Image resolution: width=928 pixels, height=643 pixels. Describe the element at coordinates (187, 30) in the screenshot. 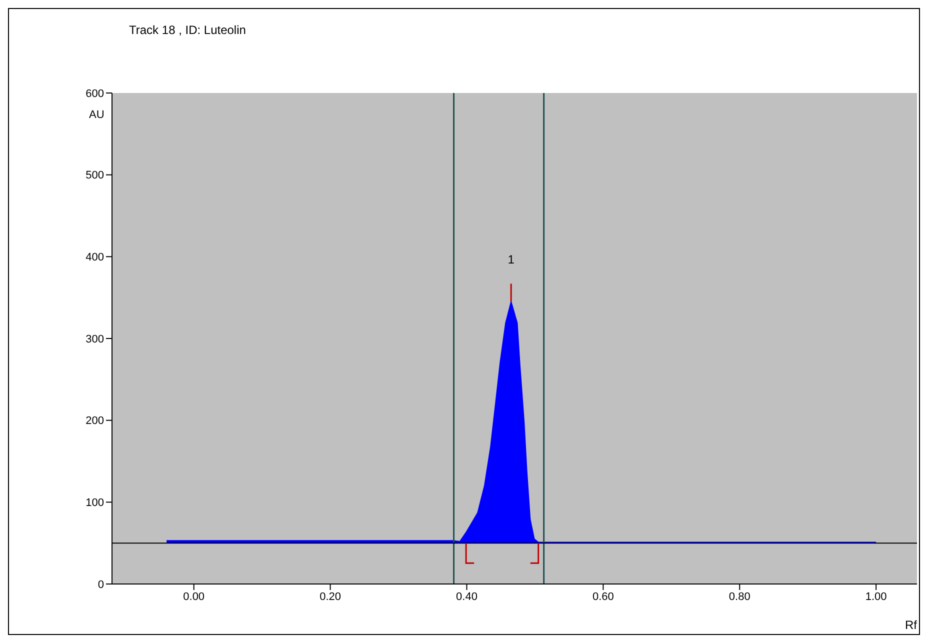

I see `chart-title: Track 18 , ID: Luteolin` at that location.